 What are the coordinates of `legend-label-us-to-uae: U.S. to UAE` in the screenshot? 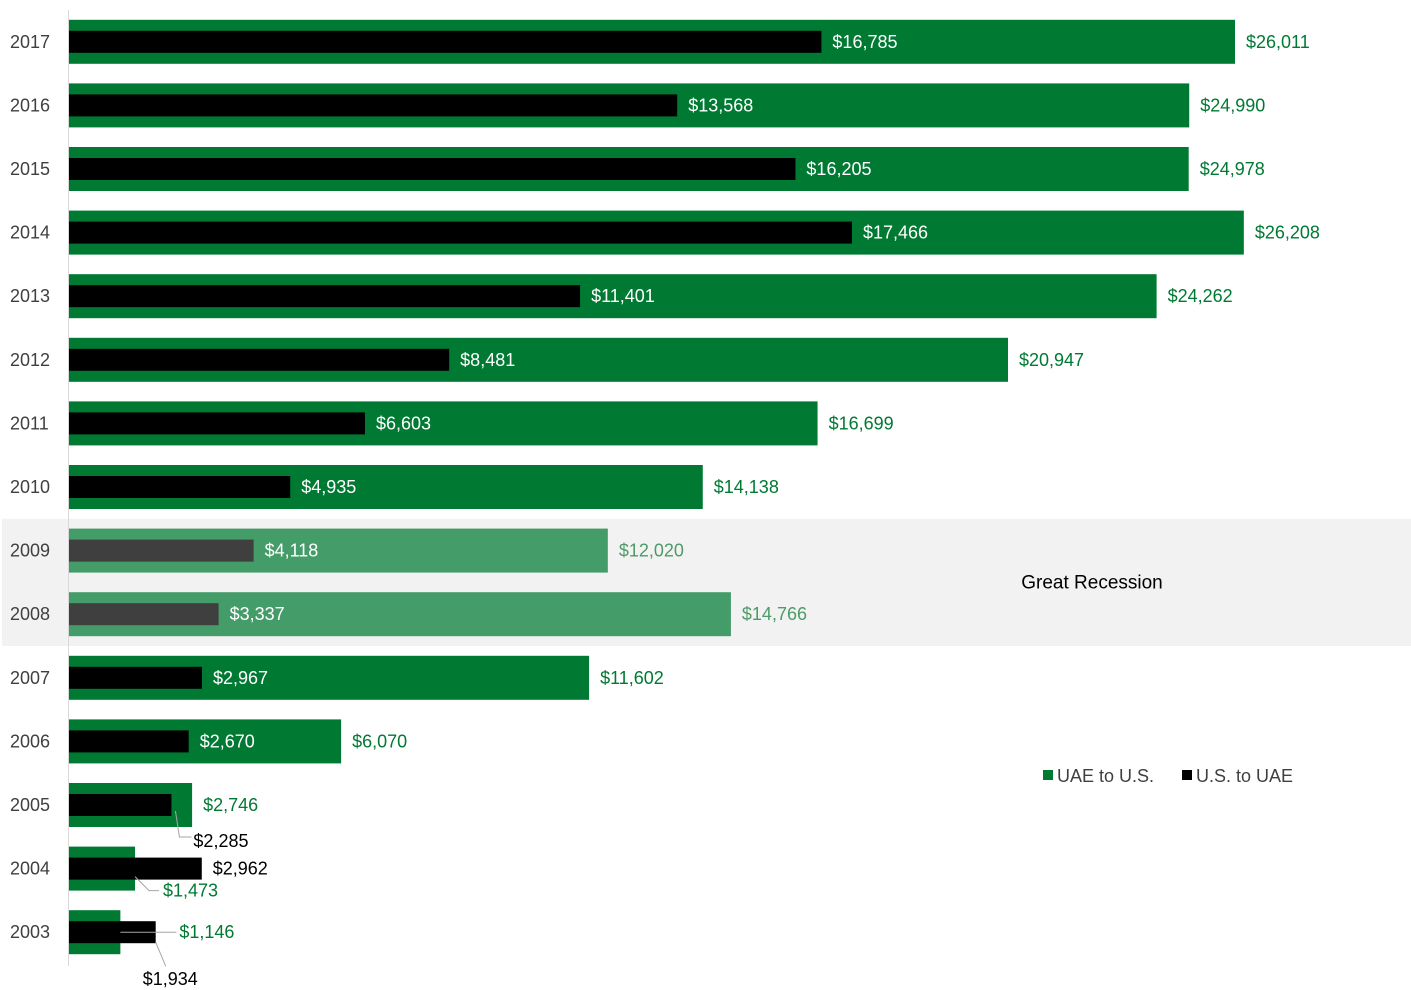 It's located at (1244, 776).